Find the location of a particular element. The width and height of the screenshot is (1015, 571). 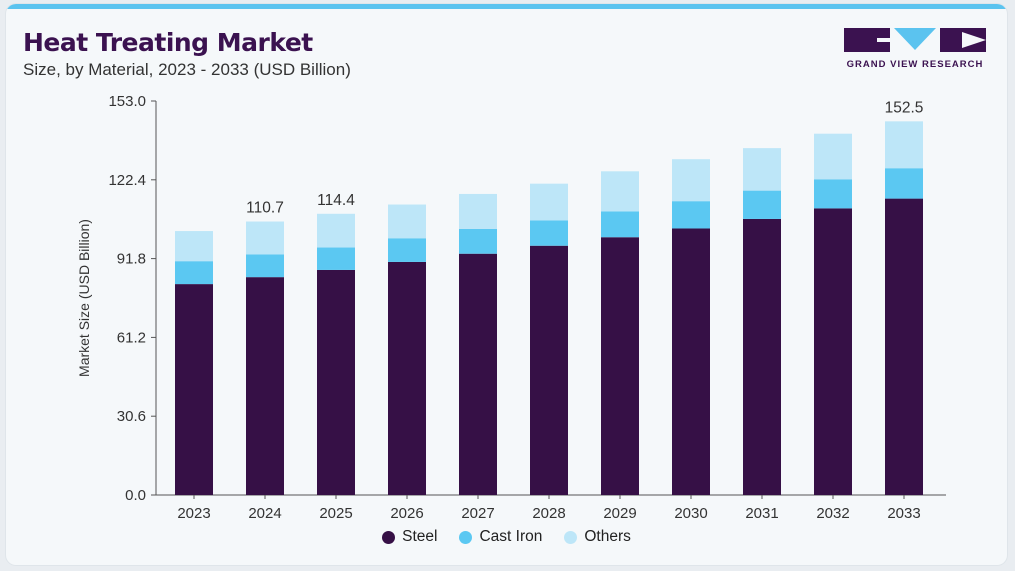

bar-others-2024 is located at coordinates (265, 238).